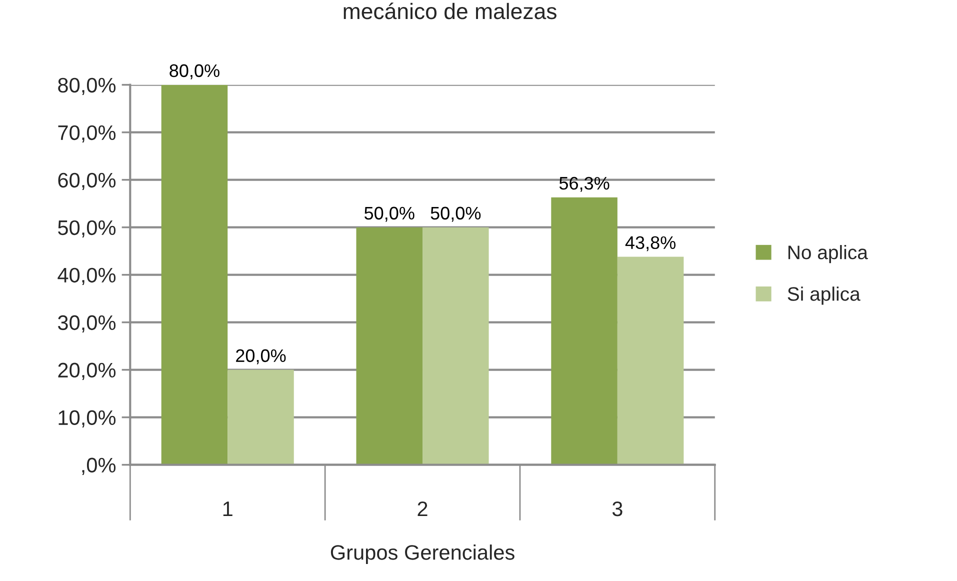 This screenshot has height=581, width=957. I want to click on data-label: 20,0%, so click(261, 356).